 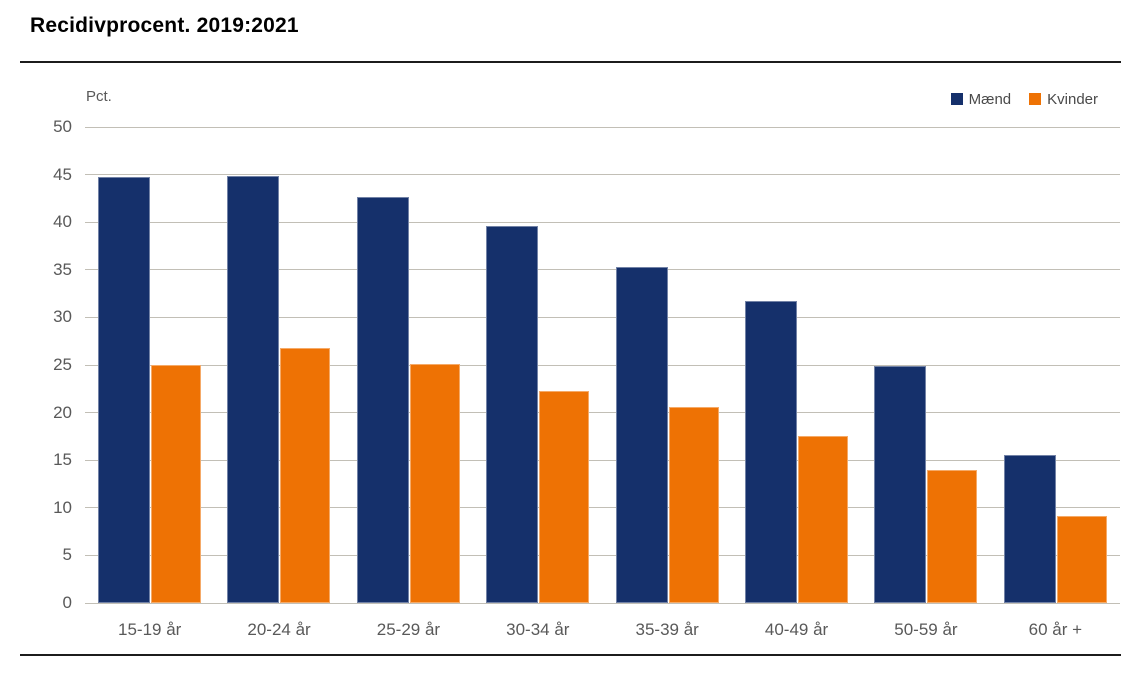 I want to click on y-tick-label: 50, so click(x=62, y=126).